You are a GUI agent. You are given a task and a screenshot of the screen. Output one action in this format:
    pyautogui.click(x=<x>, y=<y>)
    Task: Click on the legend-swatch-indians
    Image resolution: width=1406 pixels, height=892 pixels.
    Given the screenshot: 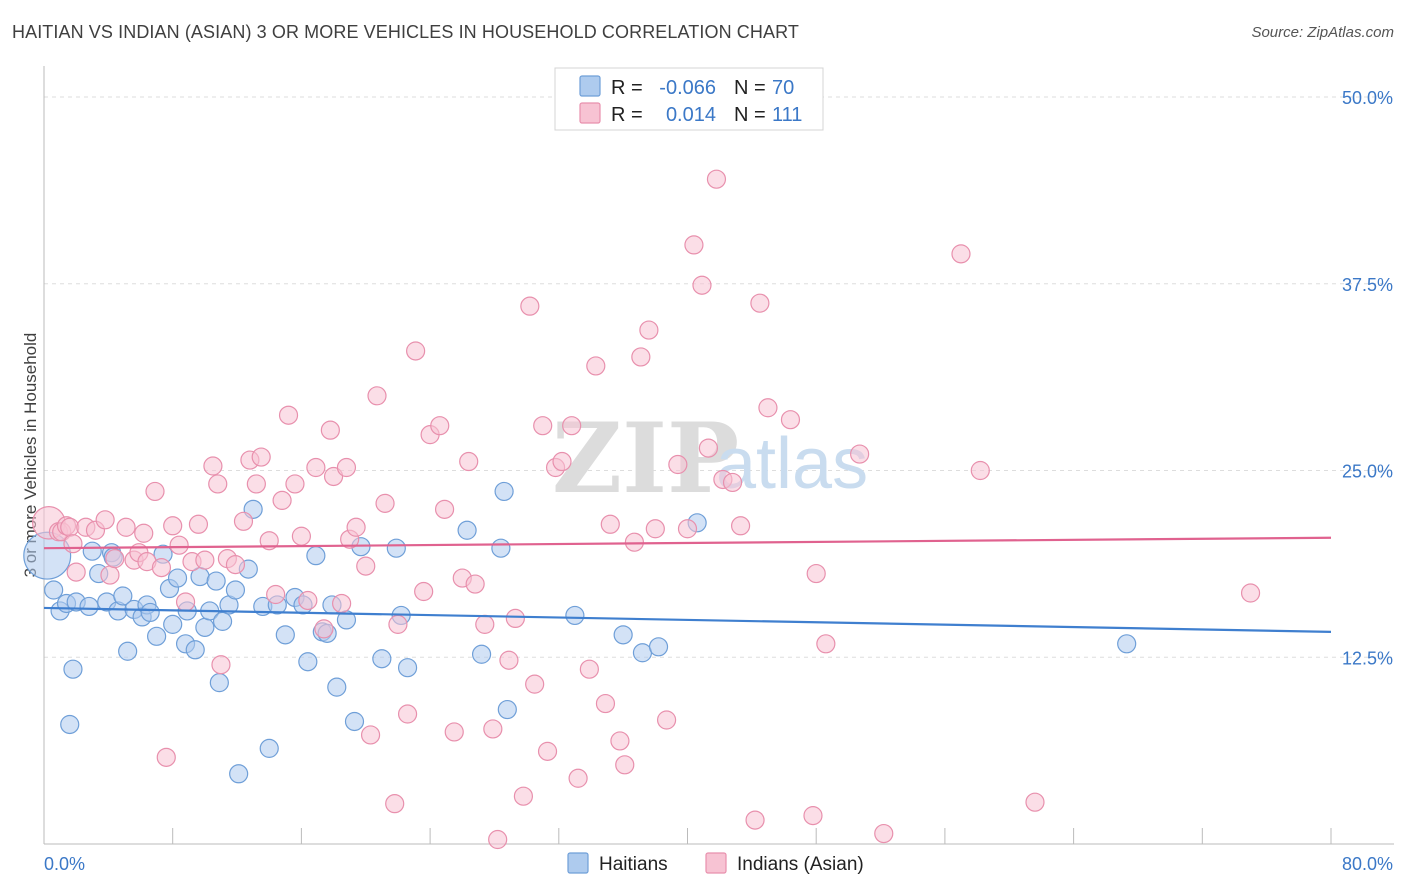 What is the action you would take?
    pyautogui.click(x=590, y=113)
    